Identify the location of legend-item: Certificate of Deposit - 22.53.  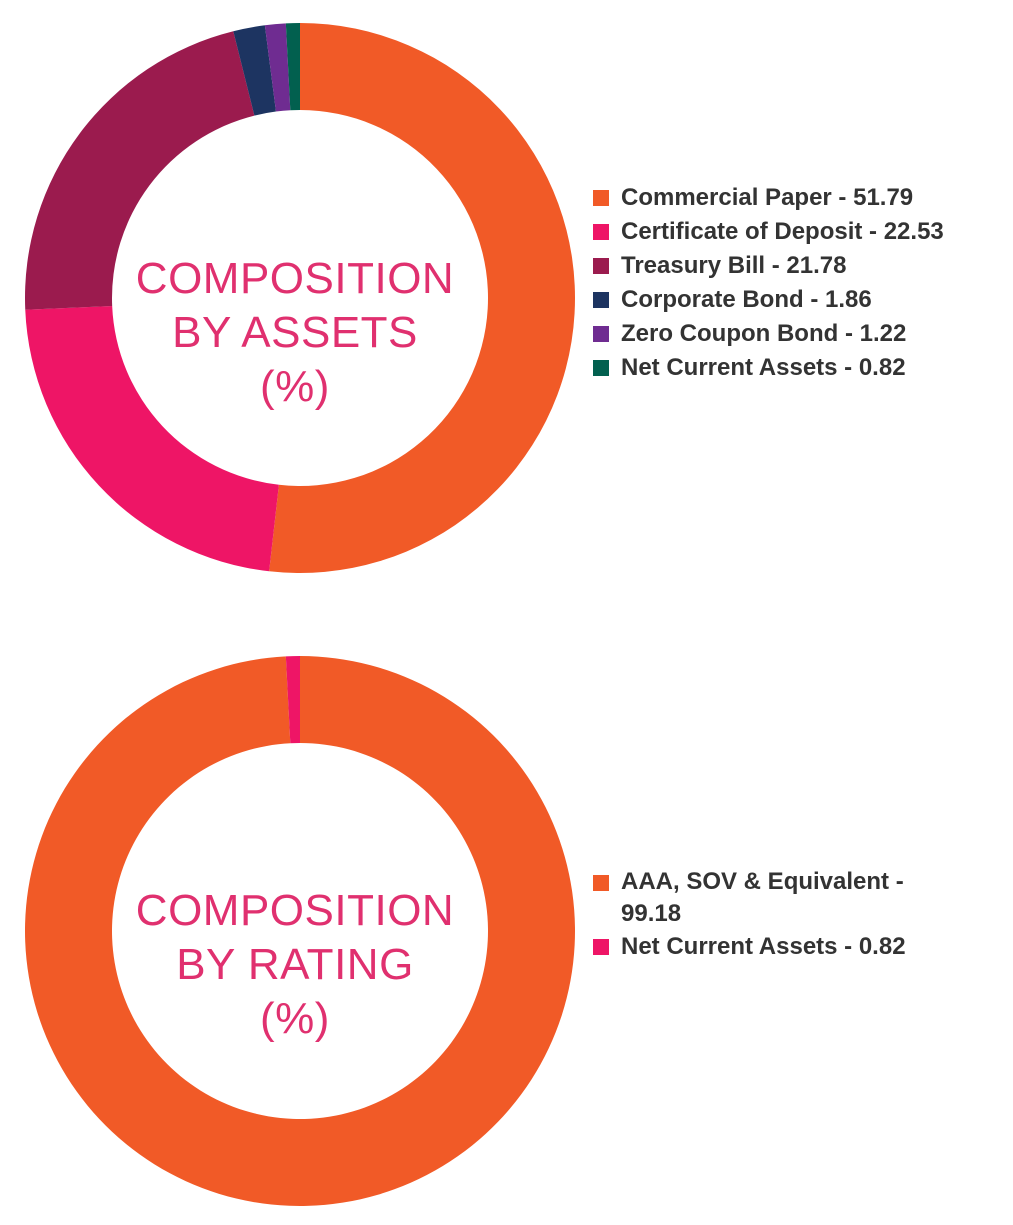
(768, 232).